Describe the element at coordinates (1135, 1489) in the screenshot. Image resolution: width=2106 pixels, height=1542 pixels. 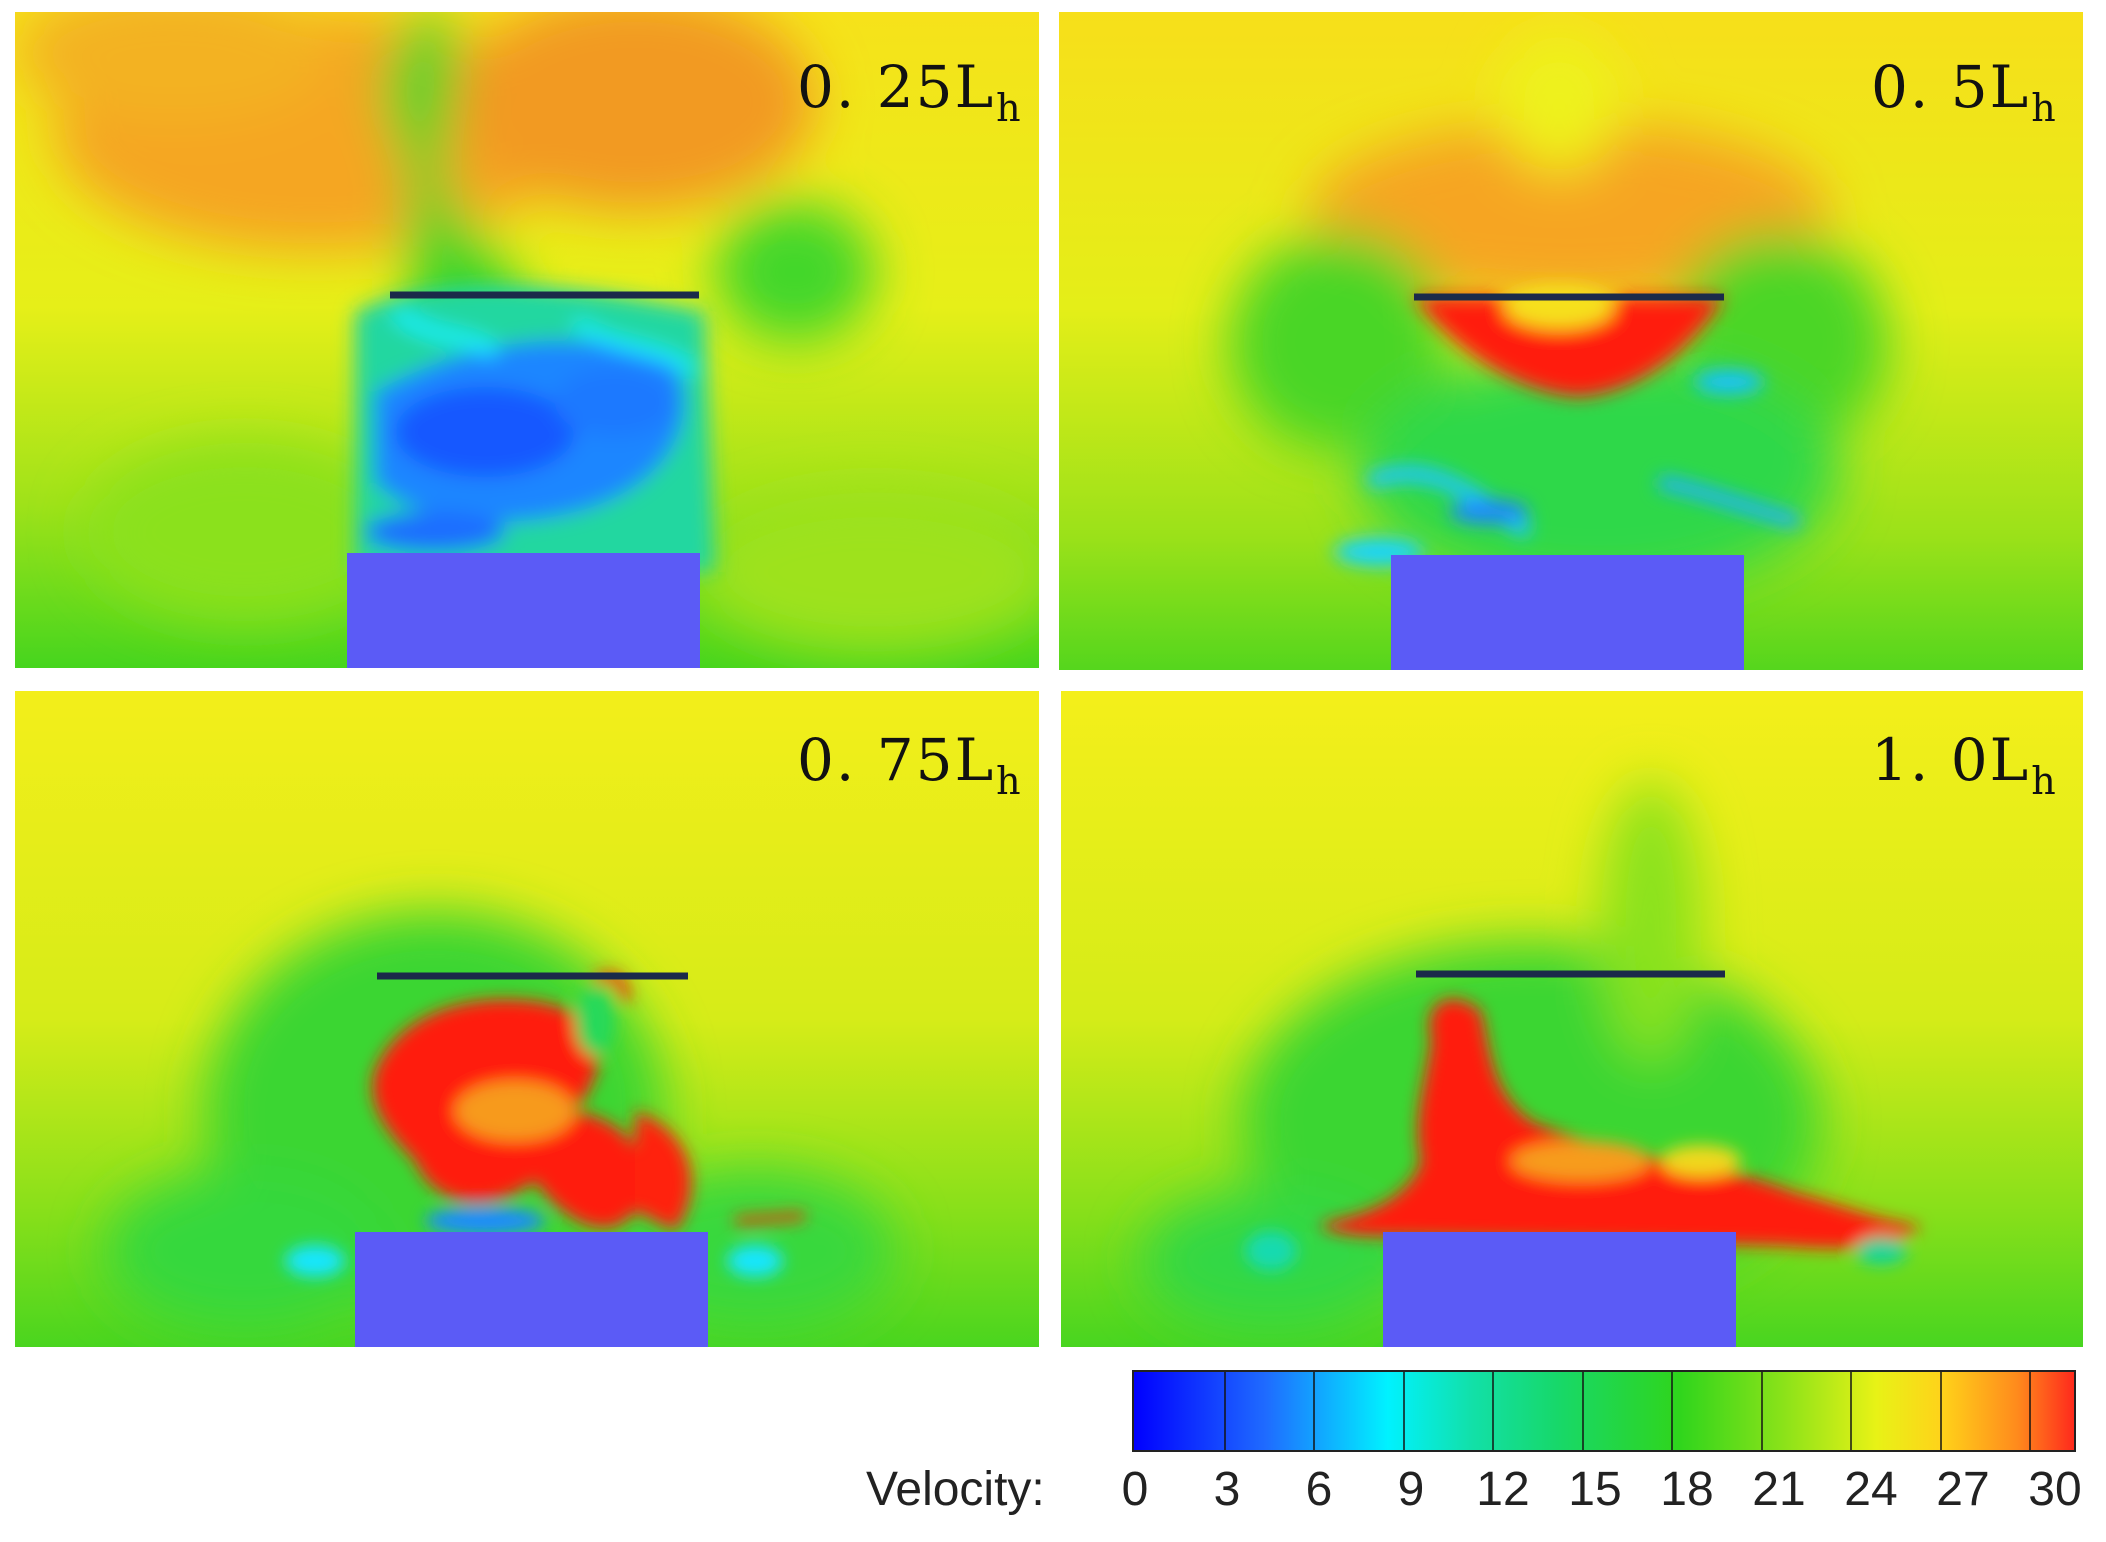
I see `colorbar-tick-label: 0` at that location.